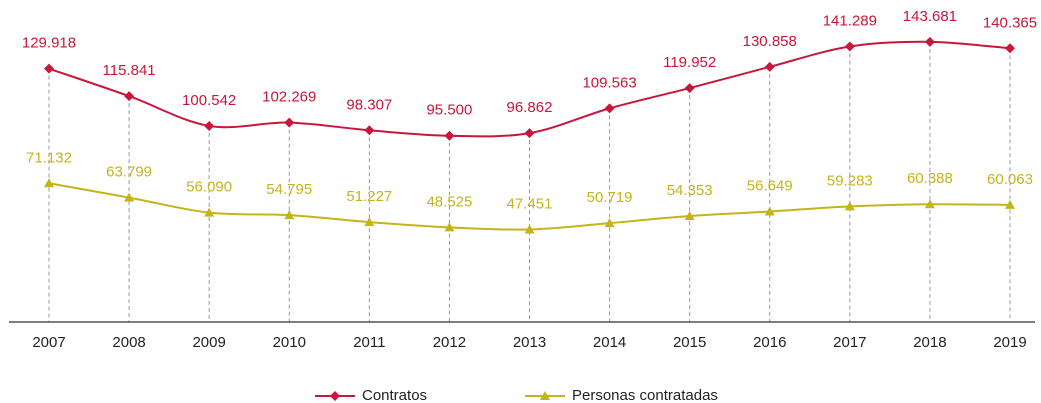 This screenshot has width=1041, height=403. What do you see at coordinates (850, 20) in the screenshot?
I see `value-label: 141.289` at bounding box center [850, 20].